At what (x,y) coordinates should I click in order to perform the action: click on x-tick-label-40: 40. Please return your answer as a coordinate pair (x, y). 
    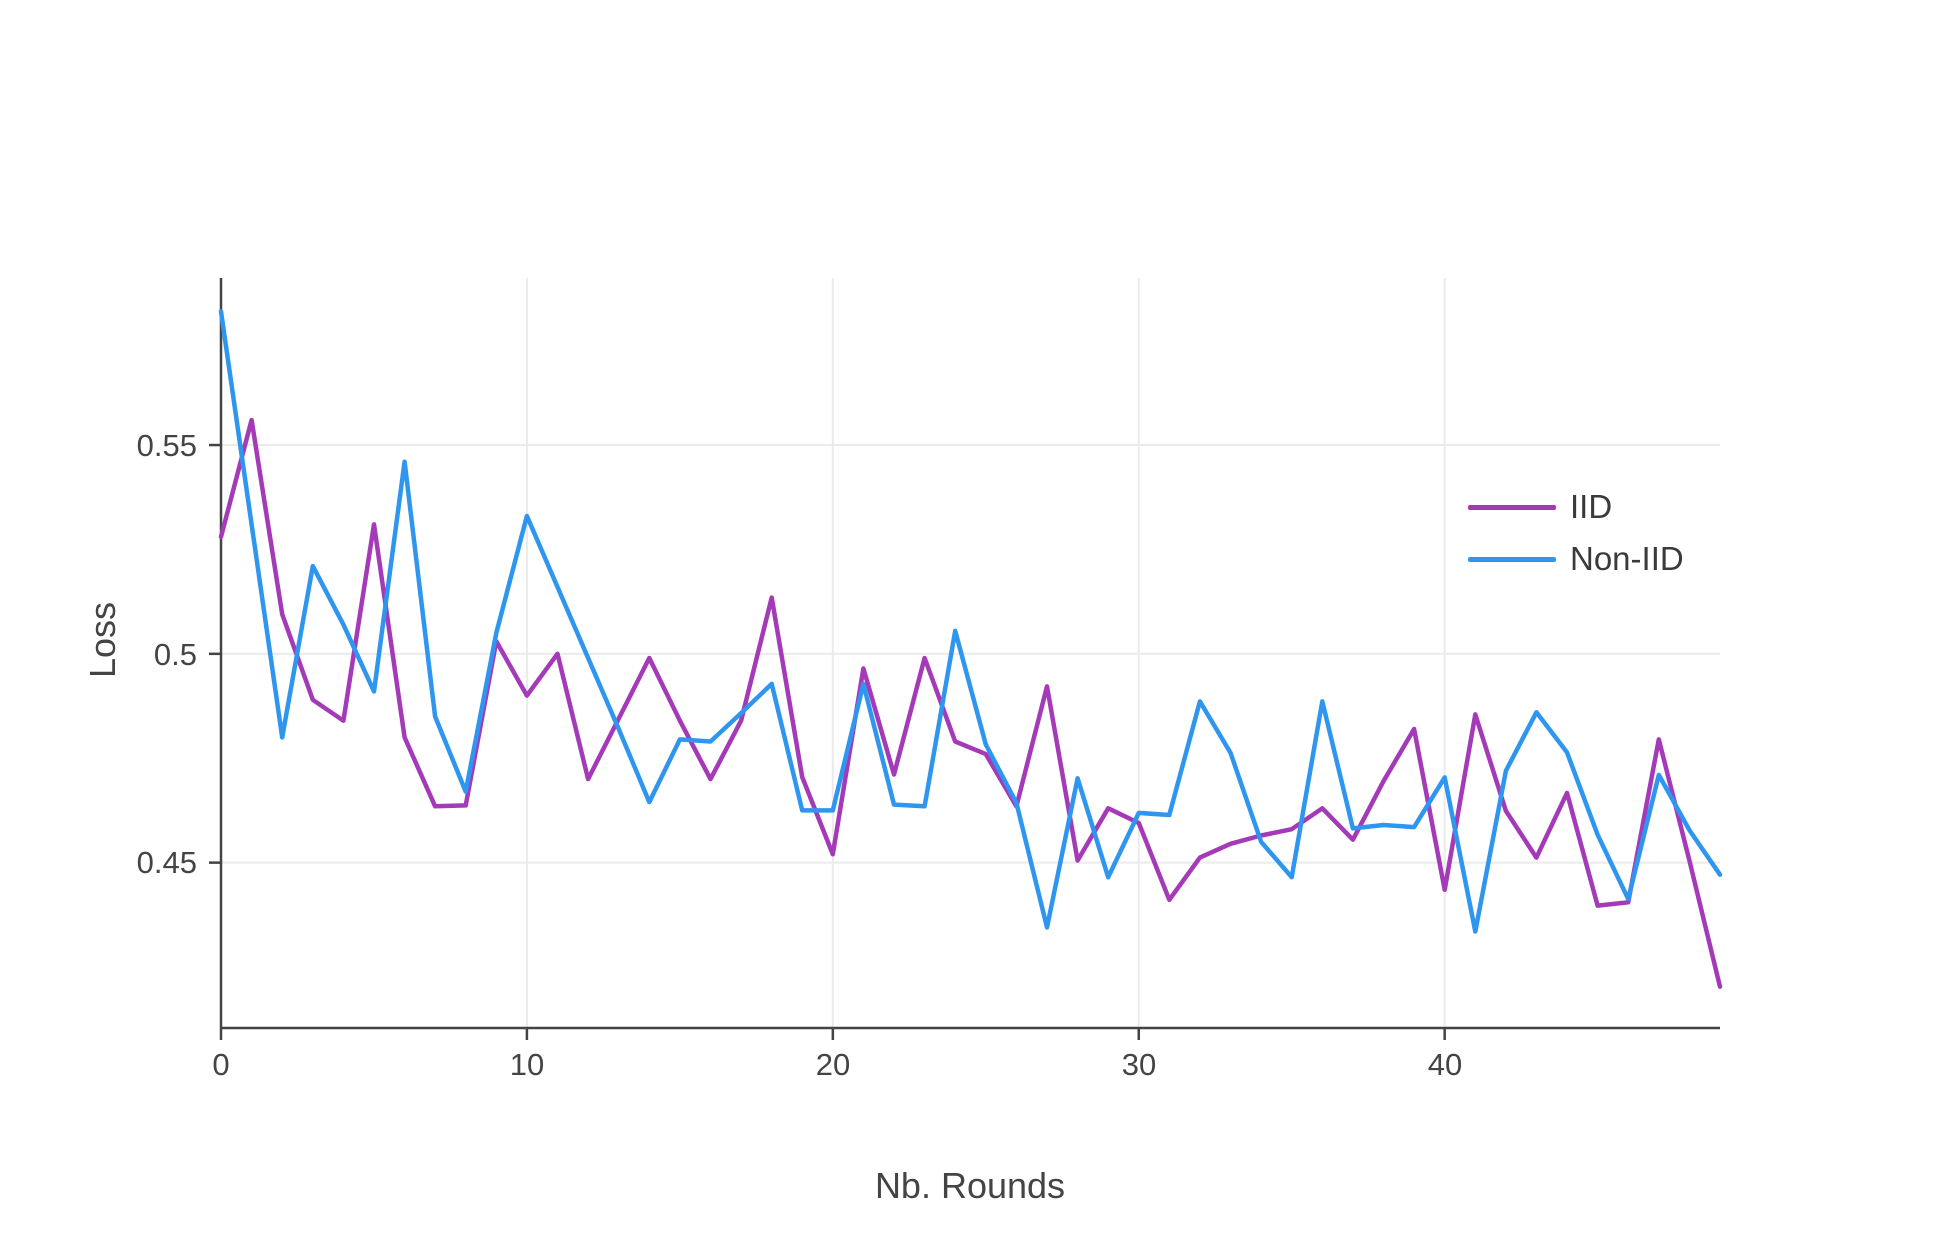
    Looking at the image, I should click on (1445, 1064).